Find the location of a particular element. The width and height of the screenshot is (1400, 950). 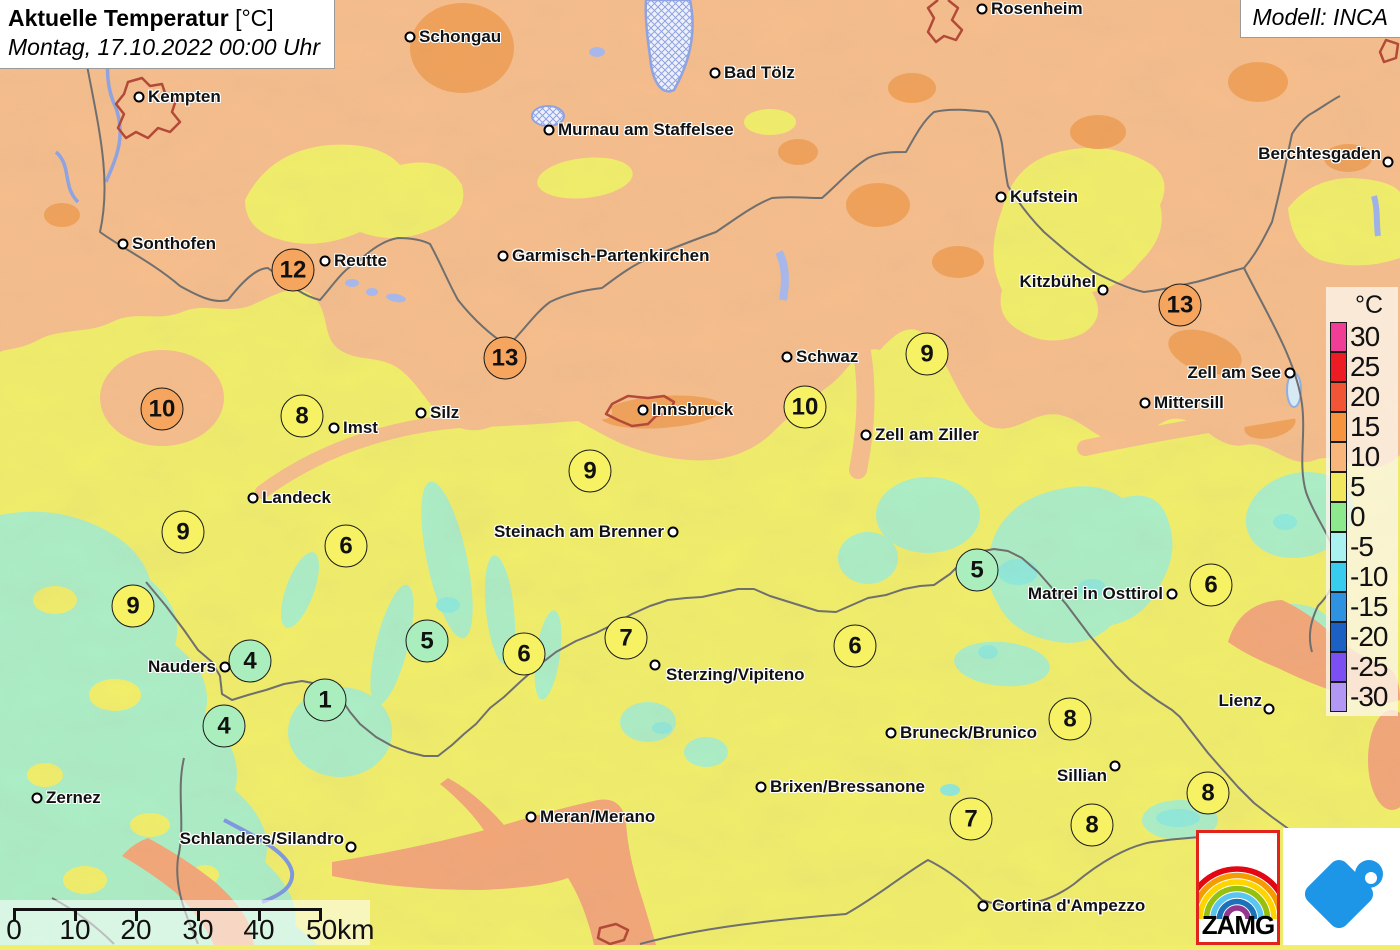

city-label: Bruneck/Brunico is located at coordinates (968, 732).